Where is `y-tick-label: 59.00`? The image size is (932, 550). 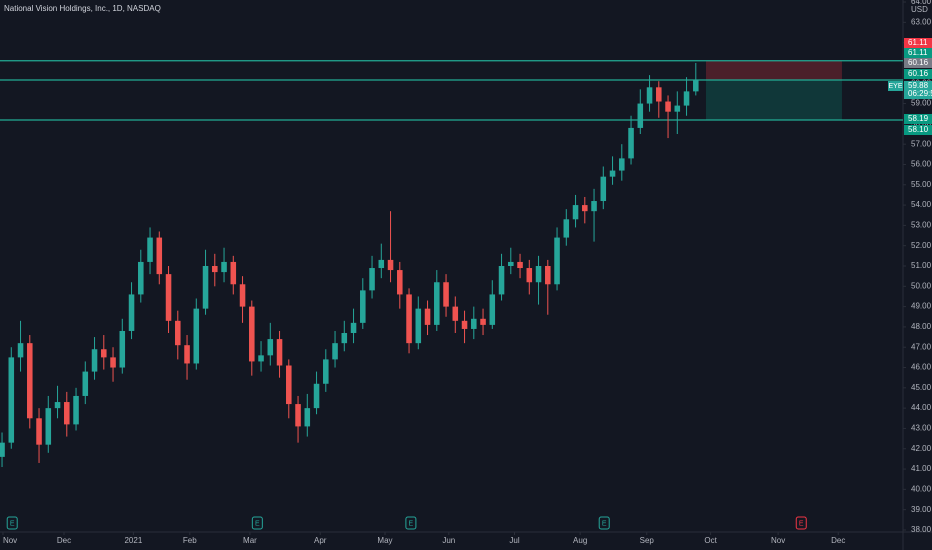
y-tick-label: 59.00 is located at coordinates (921, 103).